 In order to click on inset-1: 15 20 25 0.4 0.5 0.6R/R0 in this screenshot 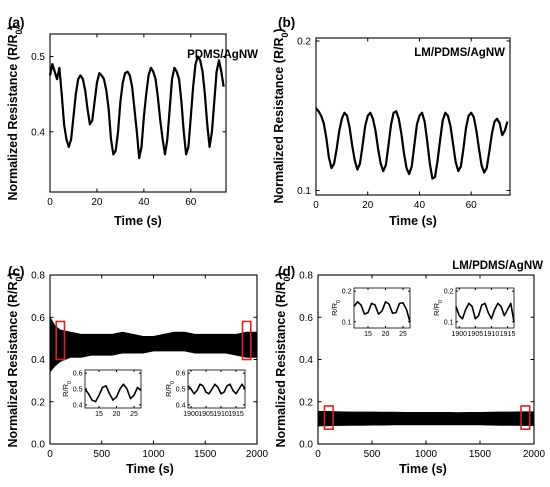, I will do `click(101, 393)`.